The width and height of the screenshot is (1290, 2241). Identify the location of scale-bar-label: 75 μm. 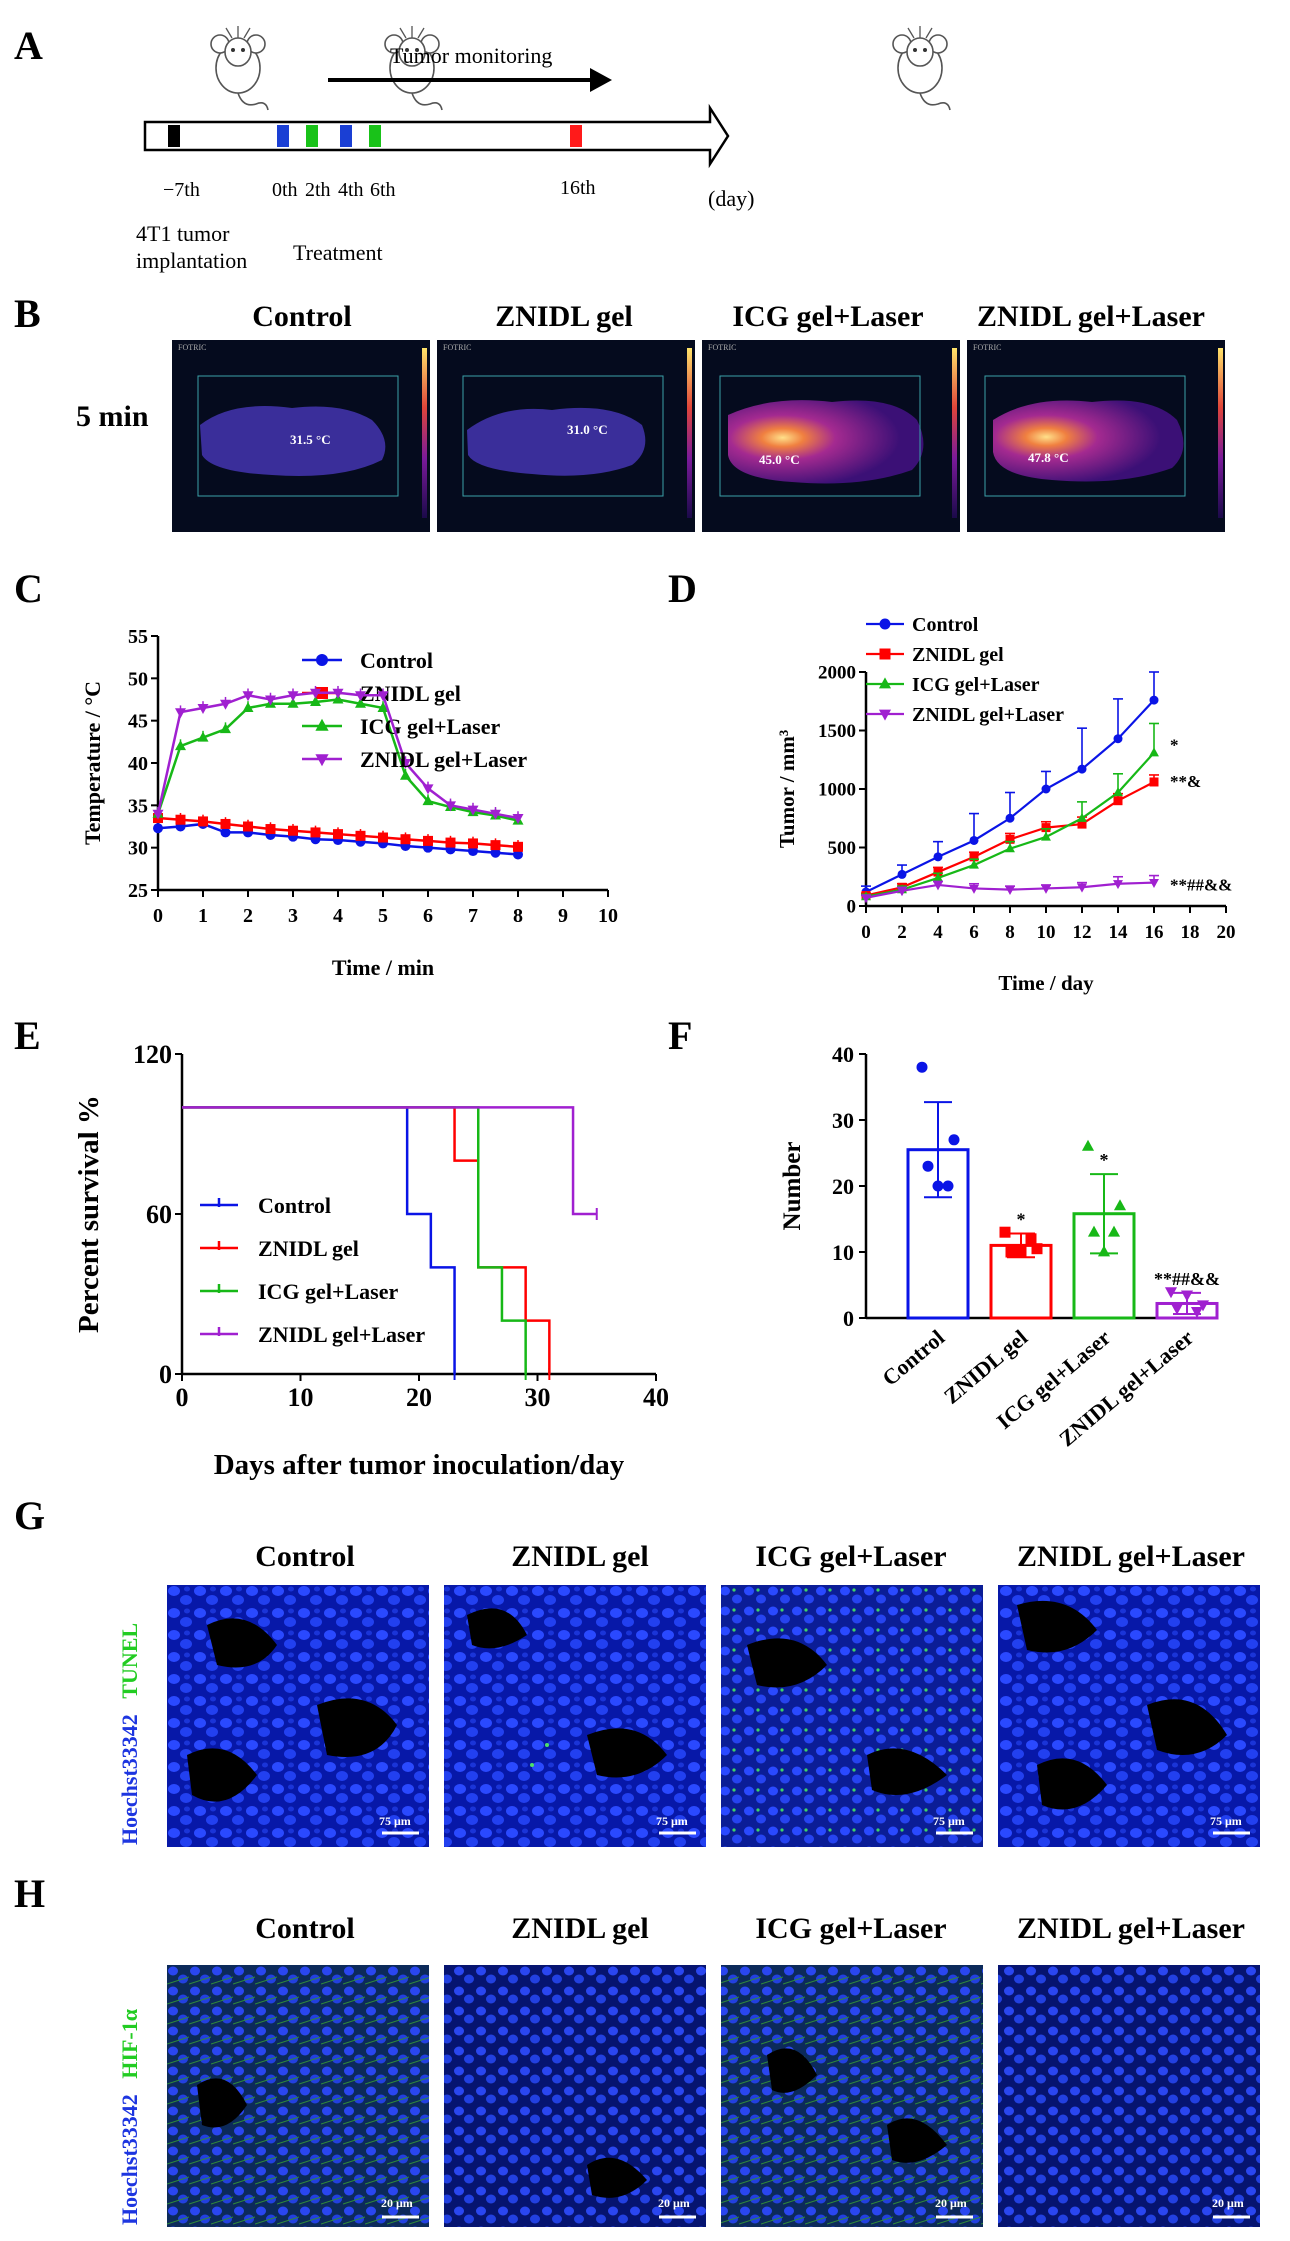
(672, 1821).